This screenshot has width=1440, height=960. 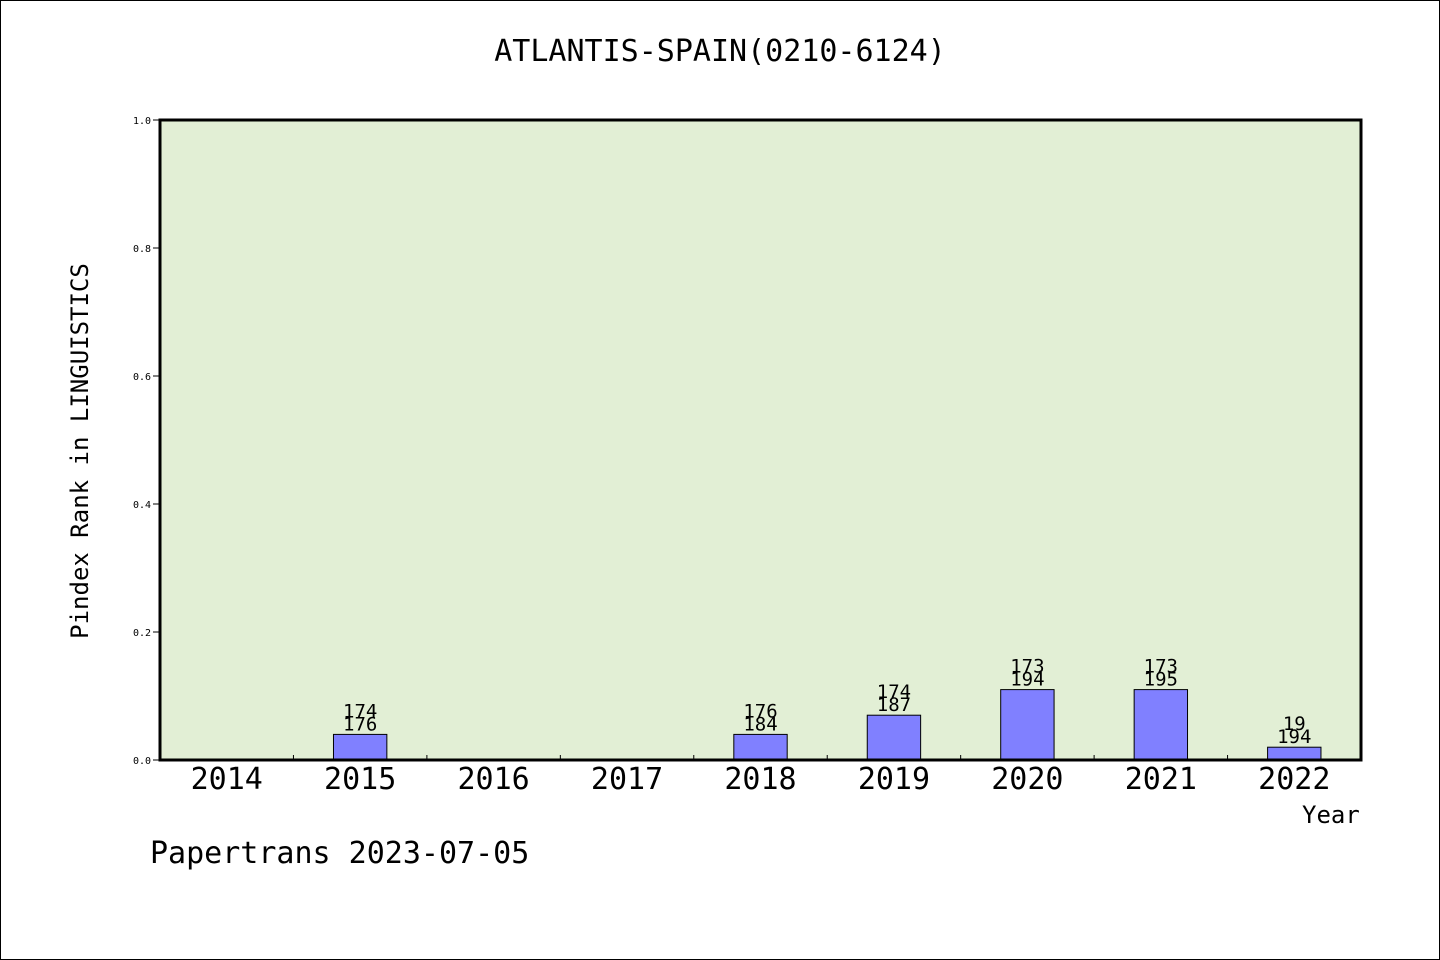 I want to click on bar-label-bottom: 176, so click(x=360, y=724).